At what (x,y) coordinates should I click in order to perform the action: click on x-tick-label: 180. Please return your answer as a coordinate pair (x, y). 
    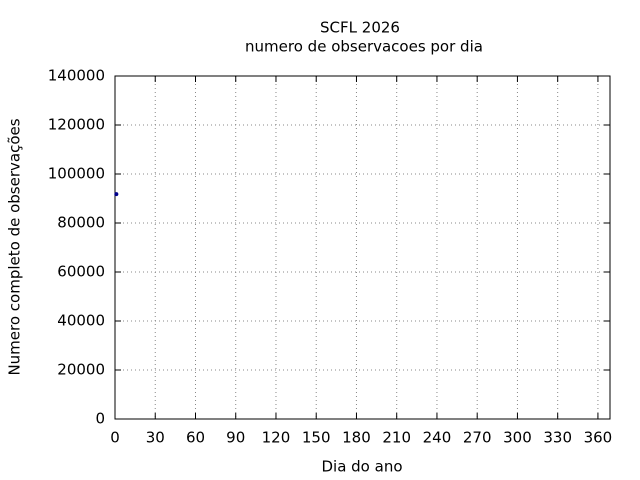
    Looking at the image, I should click on (356, 438).